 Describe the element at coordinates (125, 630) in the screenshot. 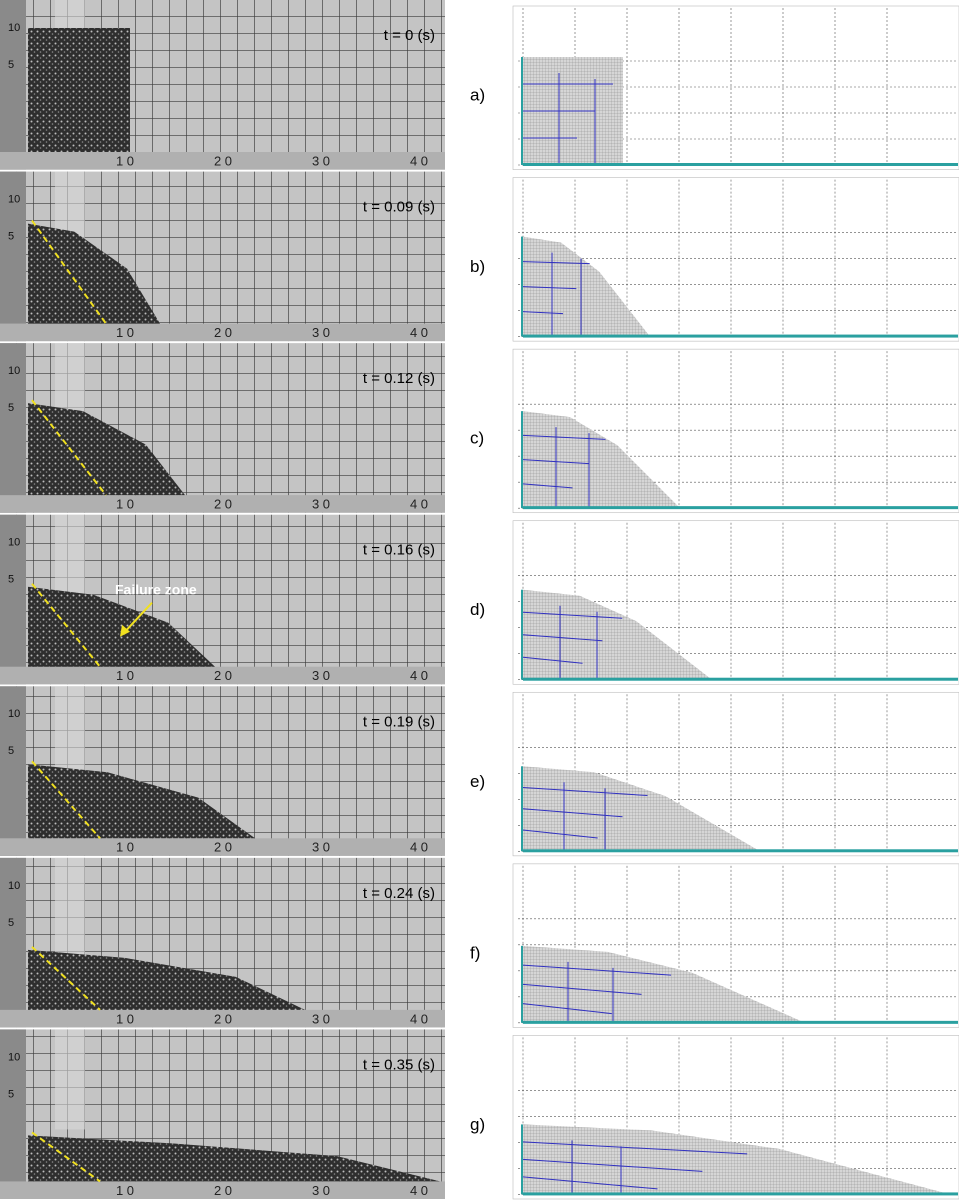

I see `annotation-arrowhead` at that location.